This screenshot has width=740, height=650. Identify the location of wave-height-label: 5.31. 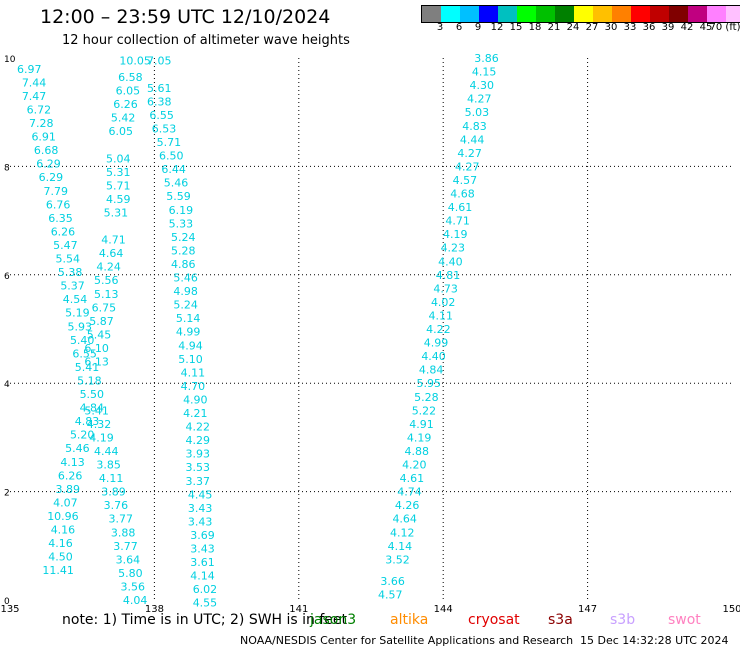
(116, 212).